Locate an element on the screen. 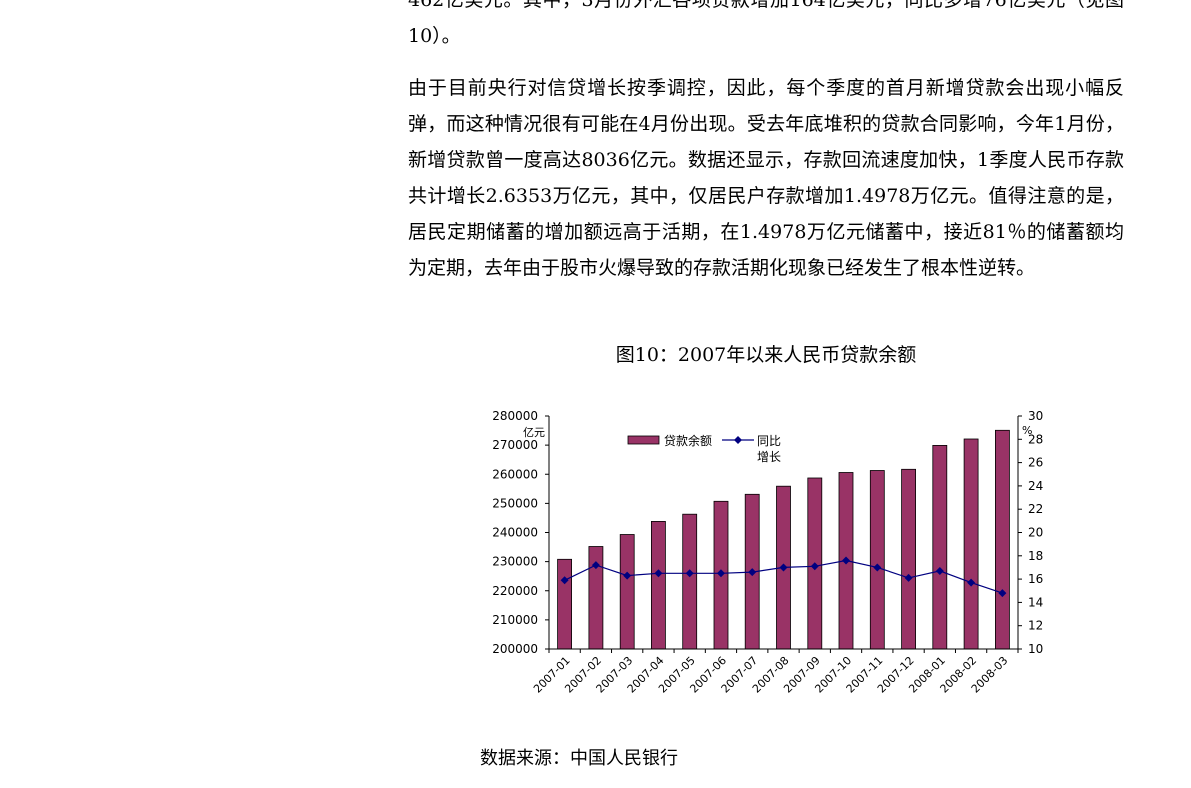 The image size is (1191, 788). left-tick-label: 270000 is located at coordinates (515, 445).